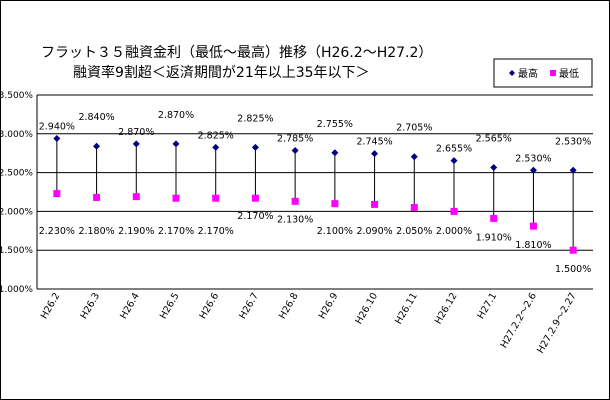 The height and width of the screenshot is (400, 610). Describe the element at coordinates (136, 231) in the screenshot. I see `min-data-label: 2.190%` at that location.